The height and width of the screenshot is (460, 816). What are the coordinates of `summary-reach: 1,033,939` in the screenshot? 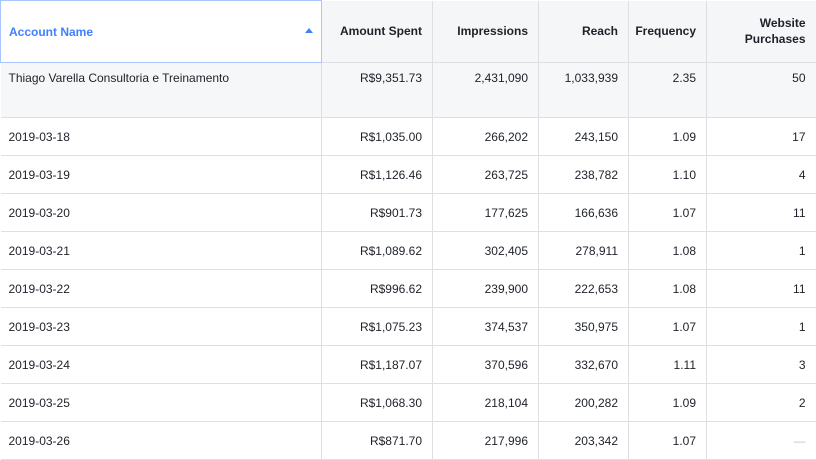 It's located at (583, 90).